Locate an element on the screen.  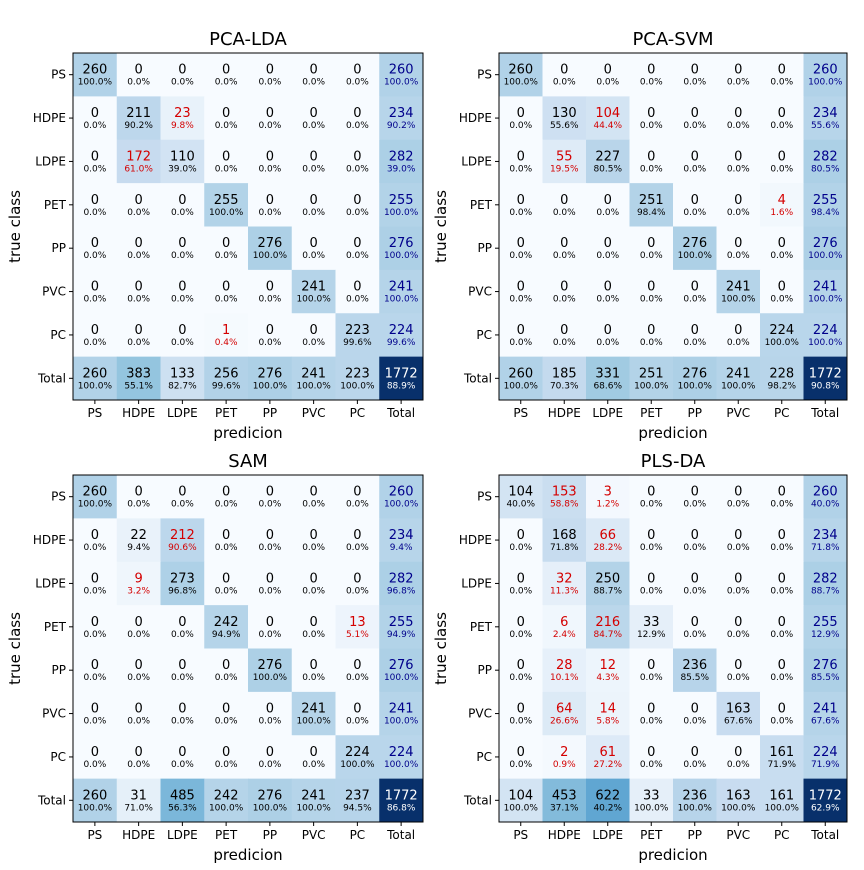
cell-percent: 90.2% is located at coordinates (138, 126).